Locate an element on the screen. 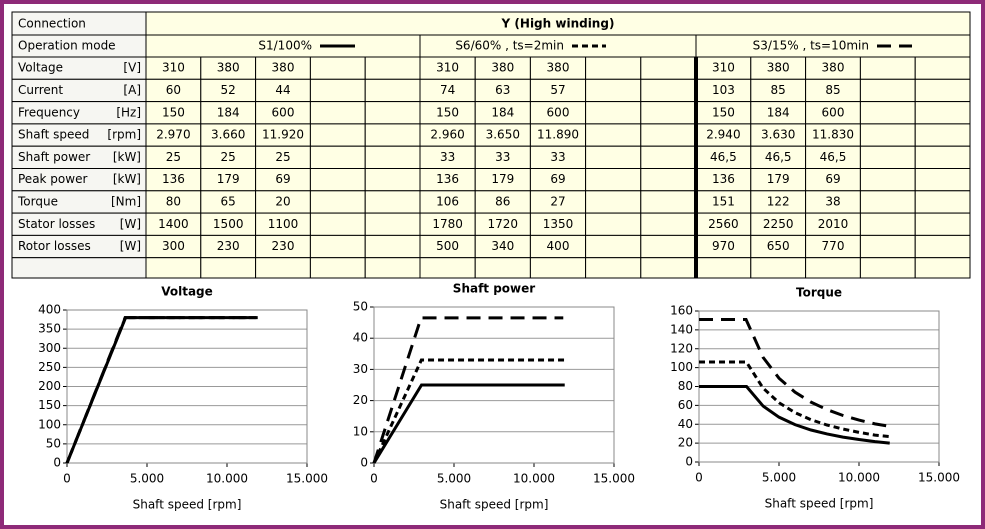 The height and width of the screenshot is (529, 985). chart-title: Torque is located at coordinates (819, 293).